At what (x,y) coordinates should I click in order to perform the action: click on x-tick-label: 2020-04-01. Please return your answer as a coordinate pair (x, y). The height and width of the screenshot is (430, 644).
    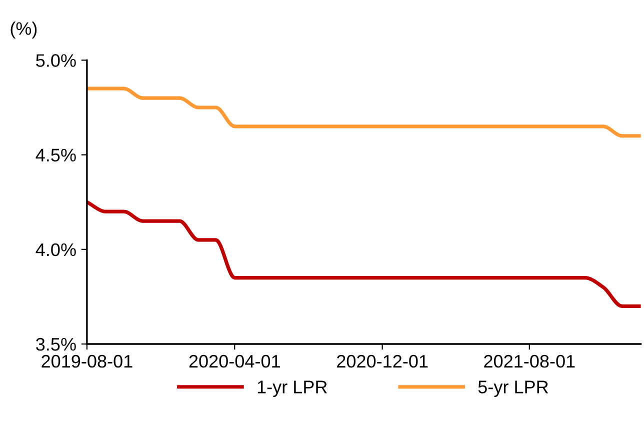
    Looking at the image, I should click on (234, 361).